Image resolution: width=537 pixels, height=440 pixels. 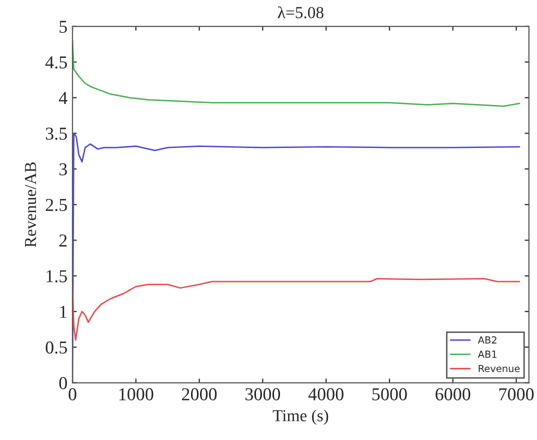 I want to click on legend-label: Revenue, so click(x=499, y=368).